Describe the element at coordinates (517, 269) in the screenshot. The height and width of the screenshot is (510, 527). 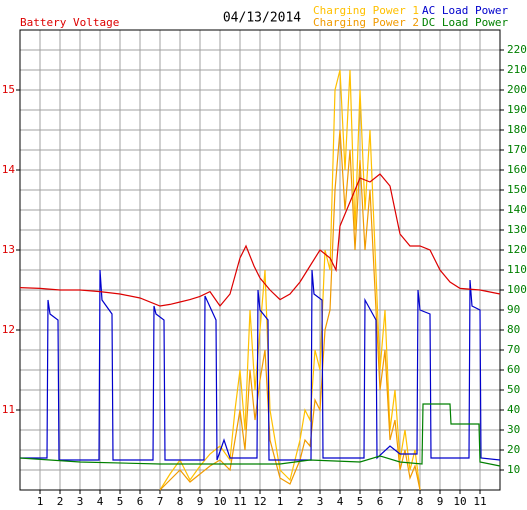
I see `y2-tick-label: 110` at that location.